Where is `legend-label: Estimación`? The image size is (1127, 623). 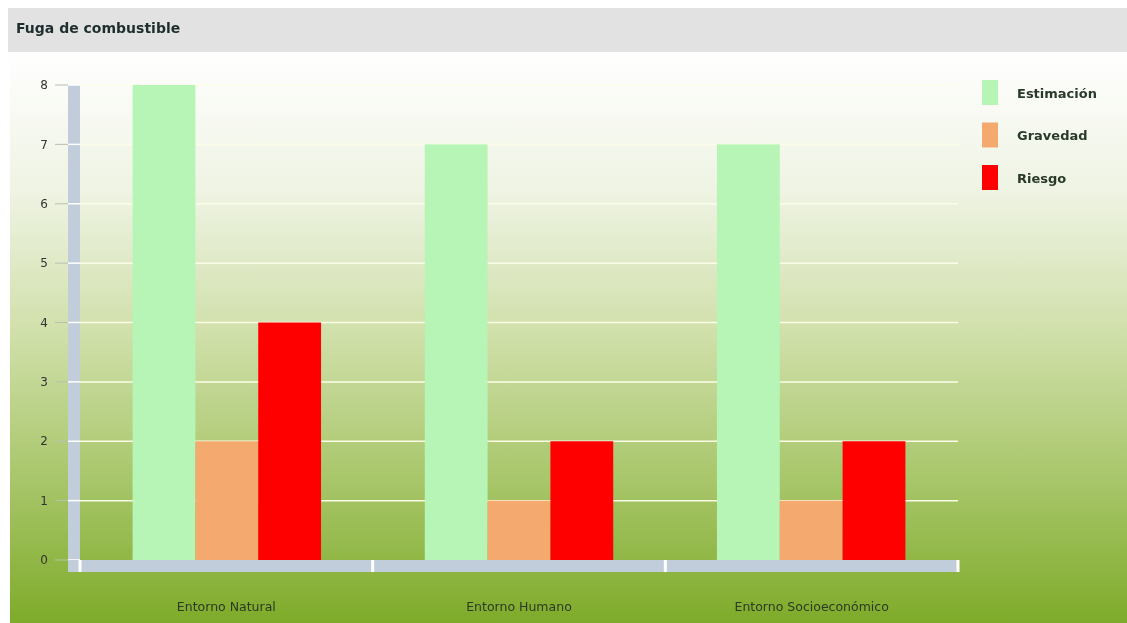 legend-label: Estimación is located at coordinates (1057, 93).